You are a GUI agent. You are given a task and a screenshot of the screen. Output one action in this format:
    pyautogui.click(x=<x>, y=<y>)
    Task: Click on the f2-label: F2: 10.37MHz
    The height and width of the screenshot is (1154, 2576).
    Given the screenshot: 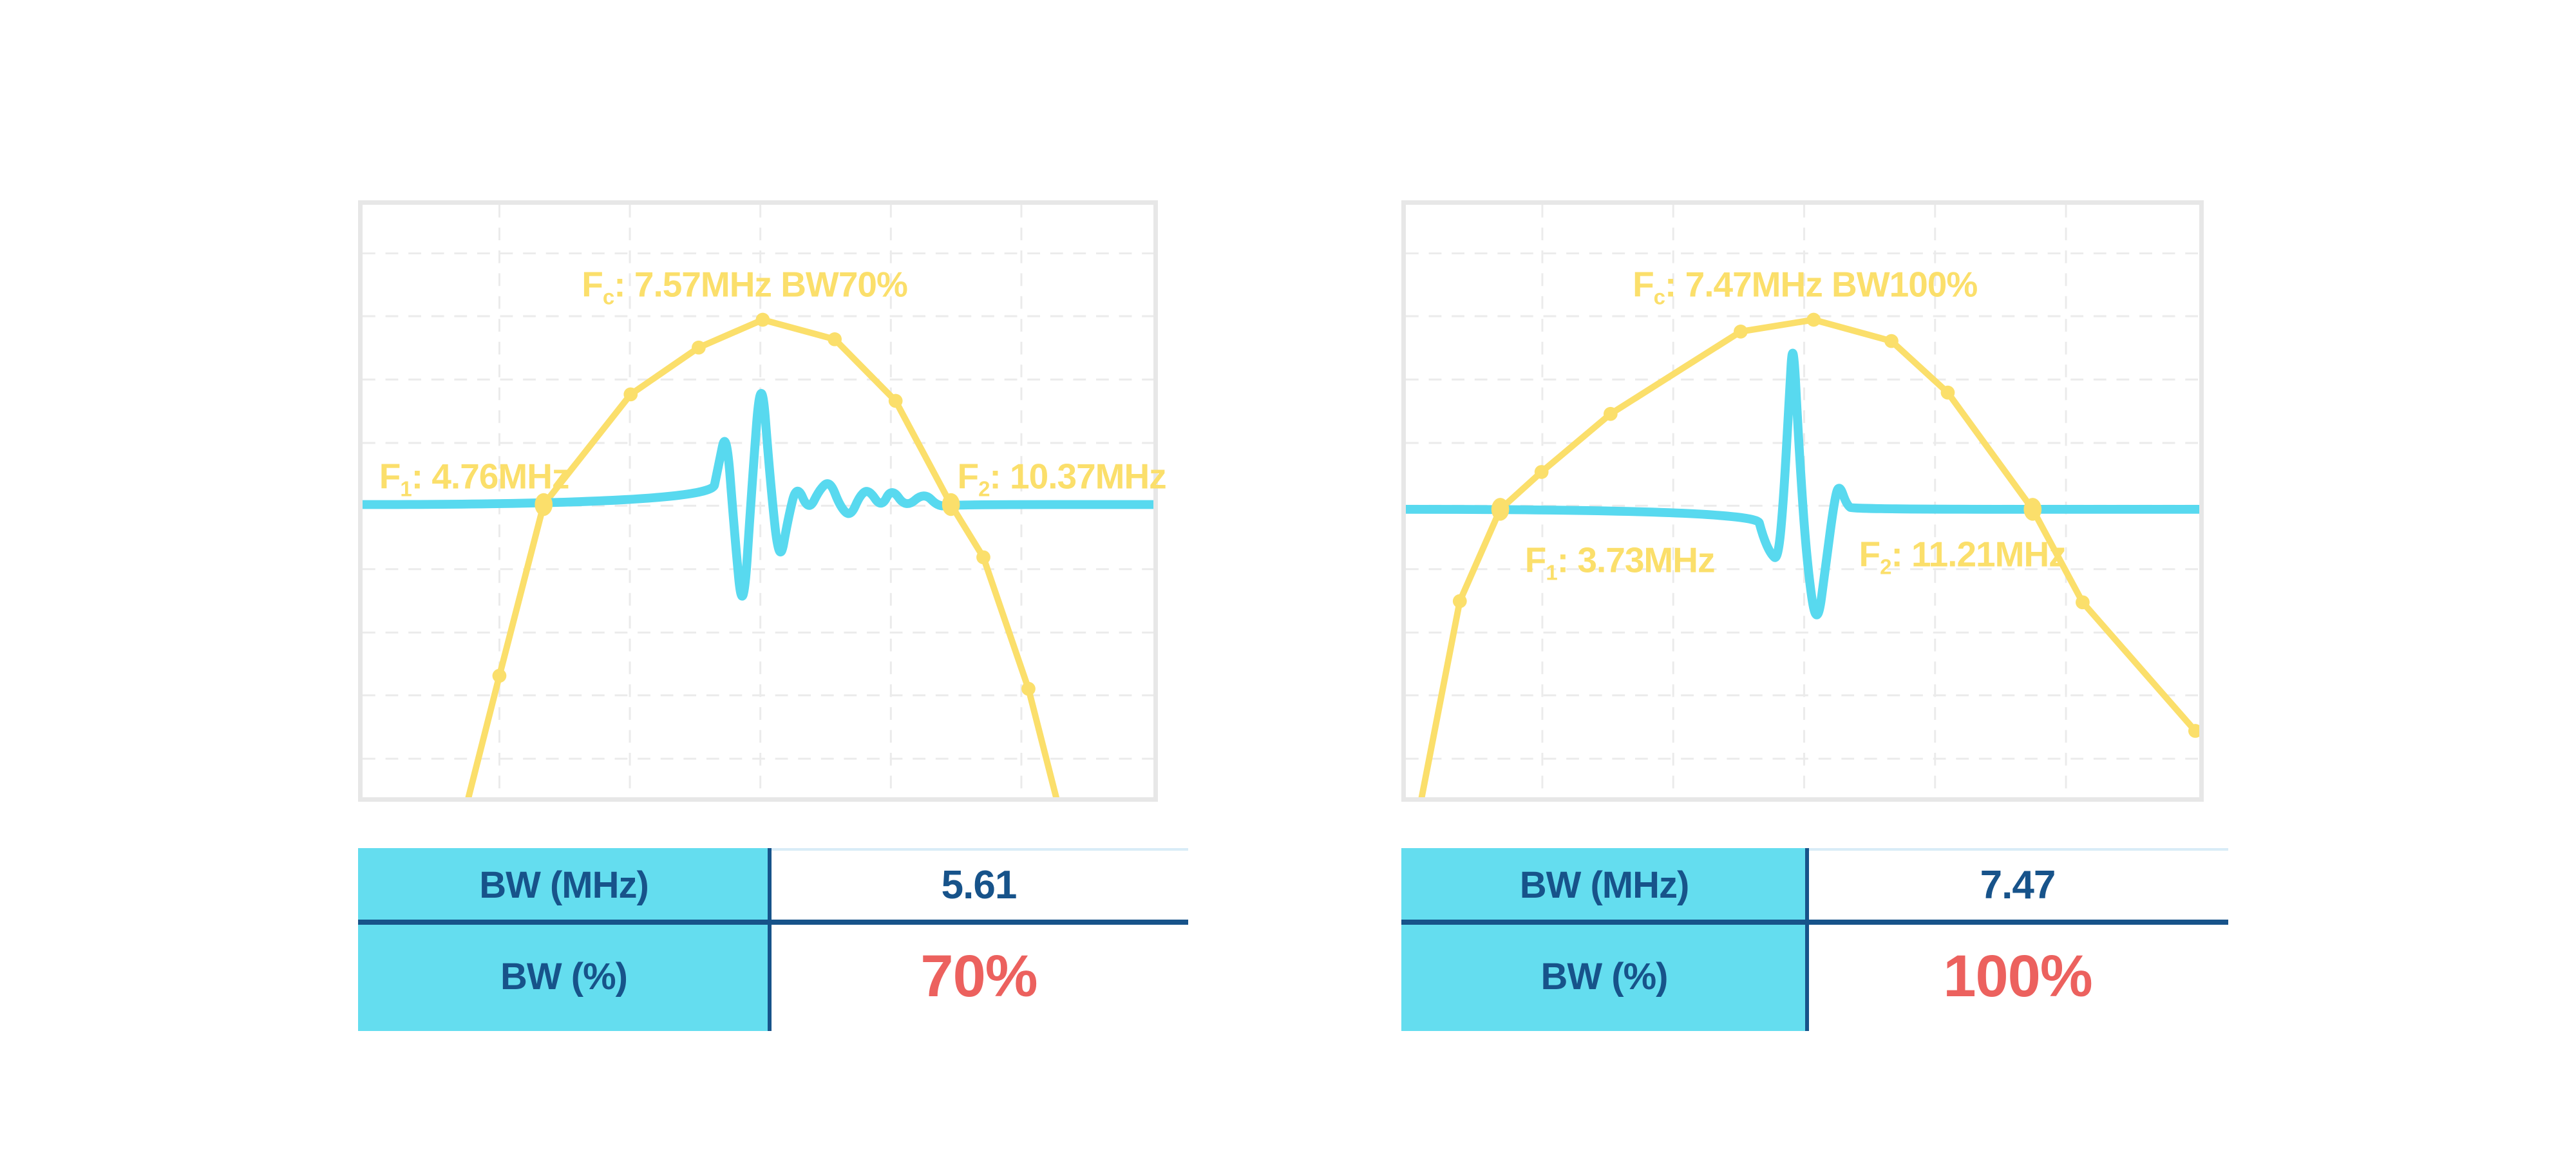 What is the action you would take?
    pyautogui.click(x=1061, y=478)
    